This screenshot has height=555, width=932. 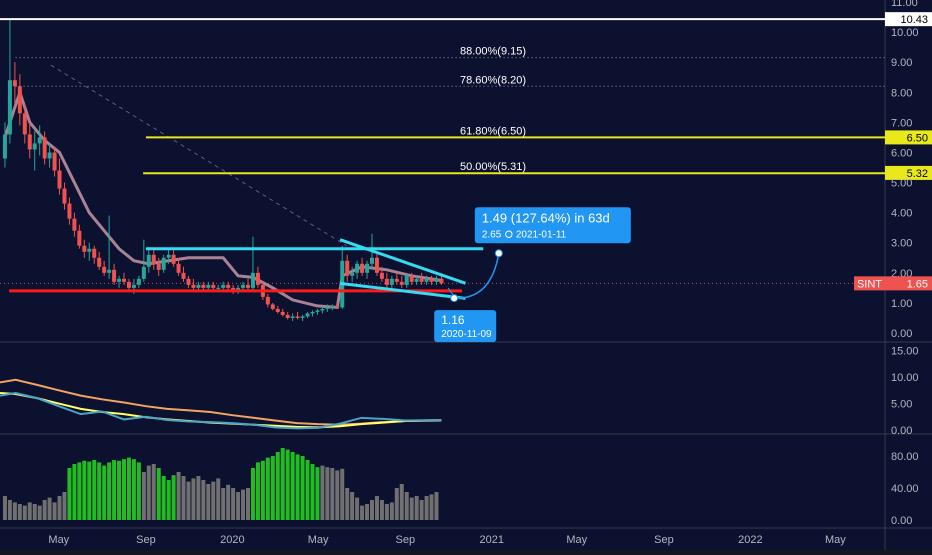 I want to click on indicator-axis-tick: 15.00, so click(x=905, y=352).